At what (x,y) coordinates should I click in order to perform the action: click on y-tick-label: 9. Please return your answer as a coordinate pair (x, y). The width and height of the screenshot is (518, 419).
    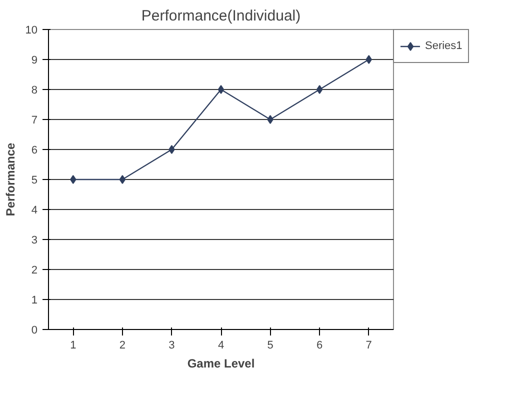
    Looking at the image, I should click on (34, 60).